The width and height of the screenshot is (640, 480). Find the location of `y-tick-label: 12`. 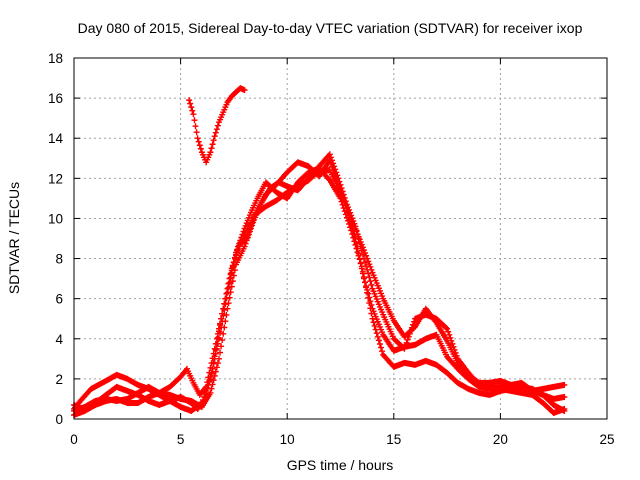

y-tick-label: 12 is located at coordinates (55, 178).